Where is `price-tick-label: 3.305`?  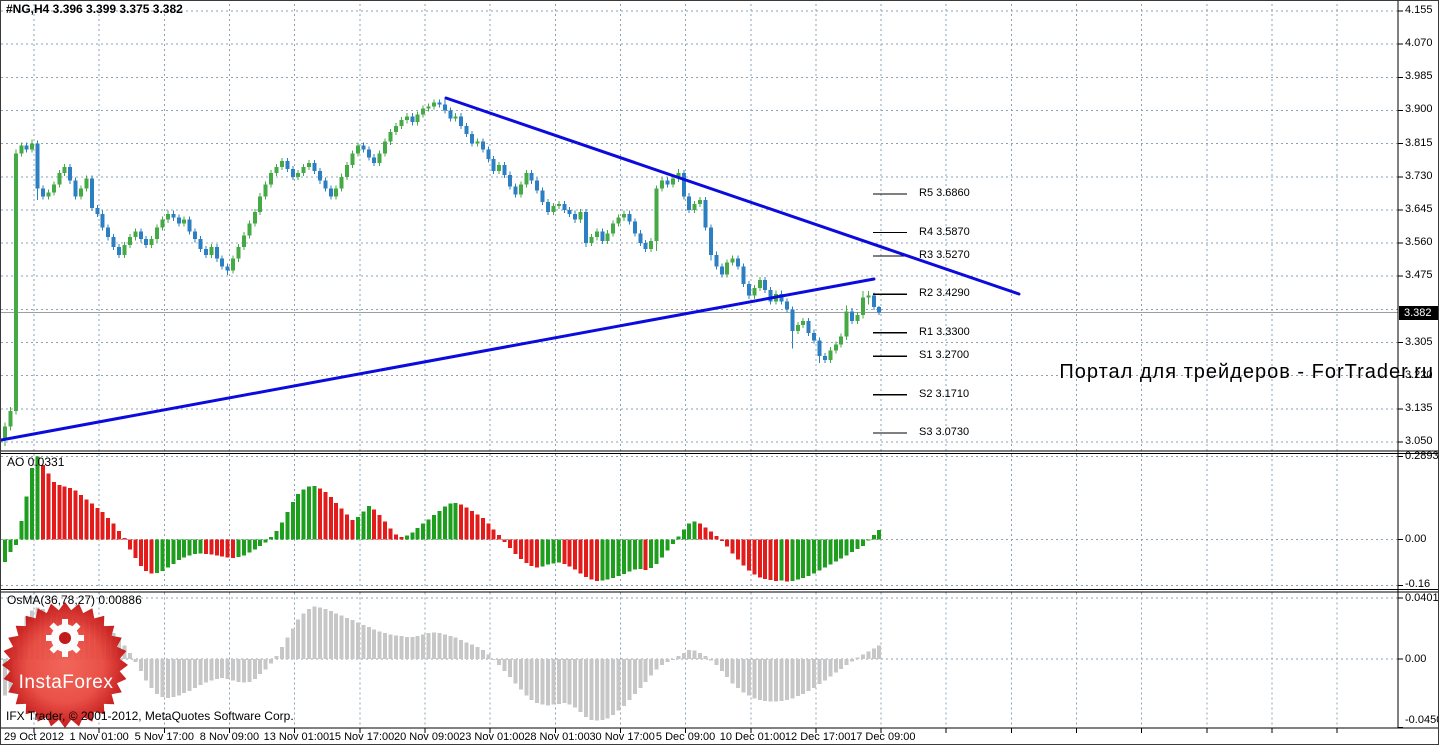 price-tick-label: 3.305 is located at coordinates (1419, 341).